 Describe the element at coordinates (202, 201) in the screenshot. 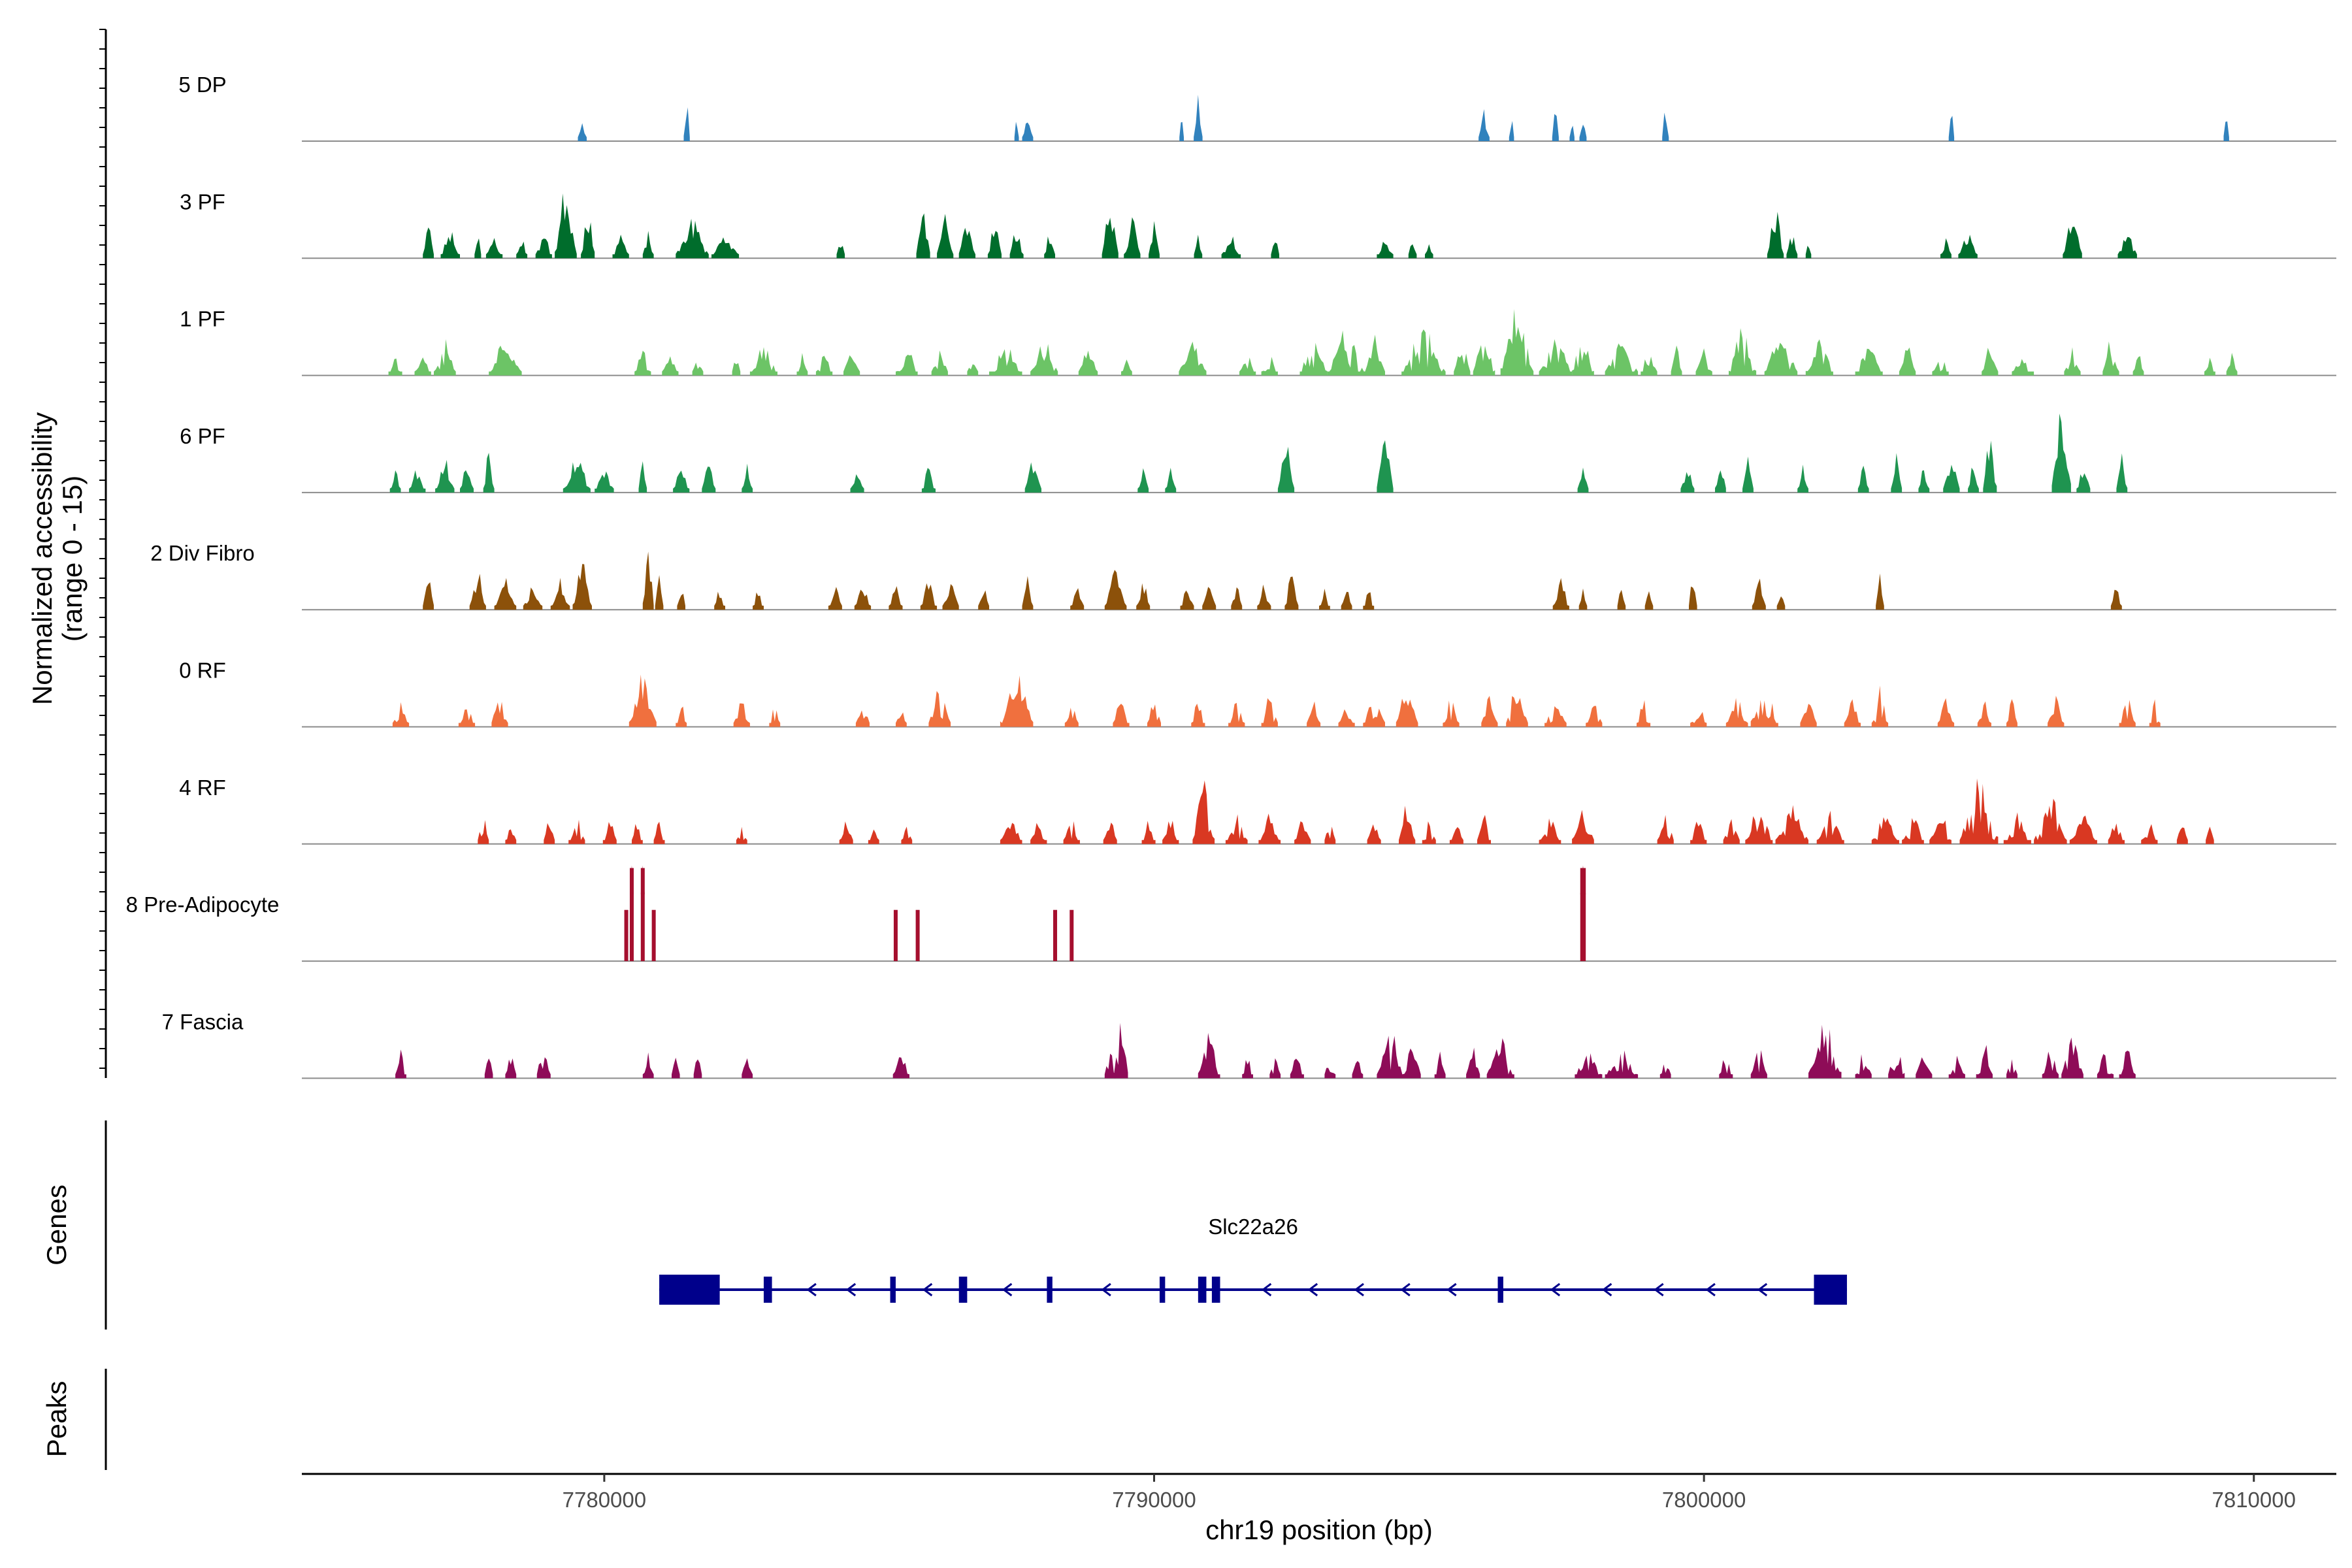

I see `track-label: 3 PF` at that location.